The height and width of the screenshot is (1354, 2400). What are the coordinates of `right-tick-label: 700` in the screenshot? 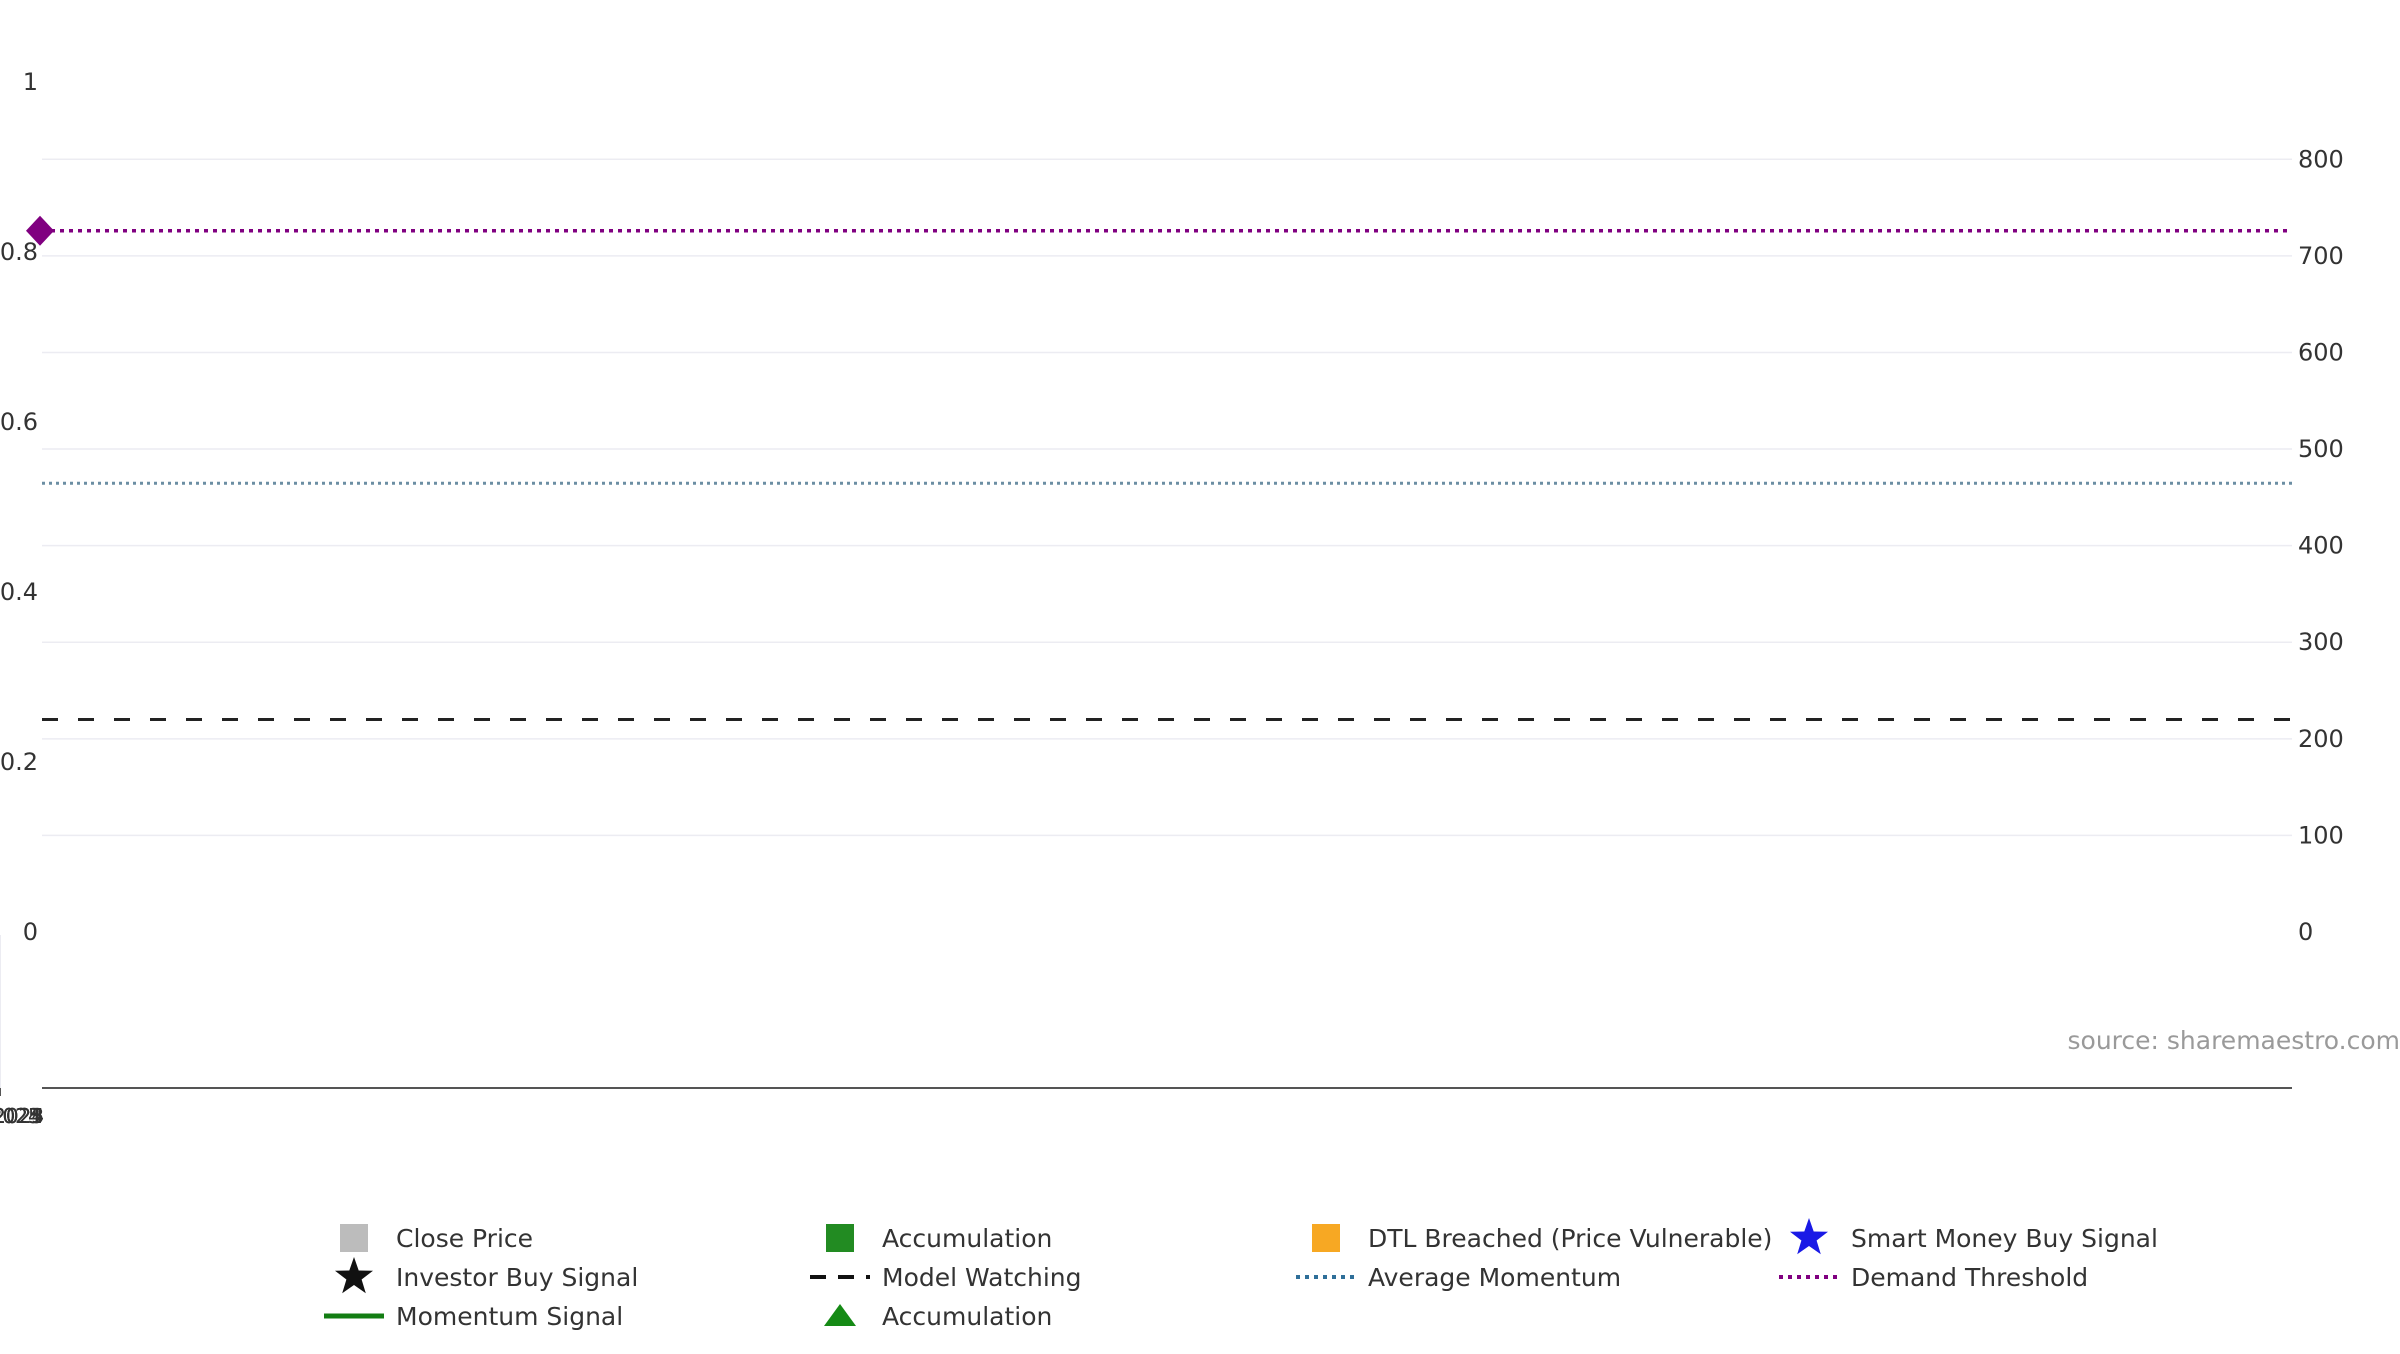 It's located at (2321, 256).